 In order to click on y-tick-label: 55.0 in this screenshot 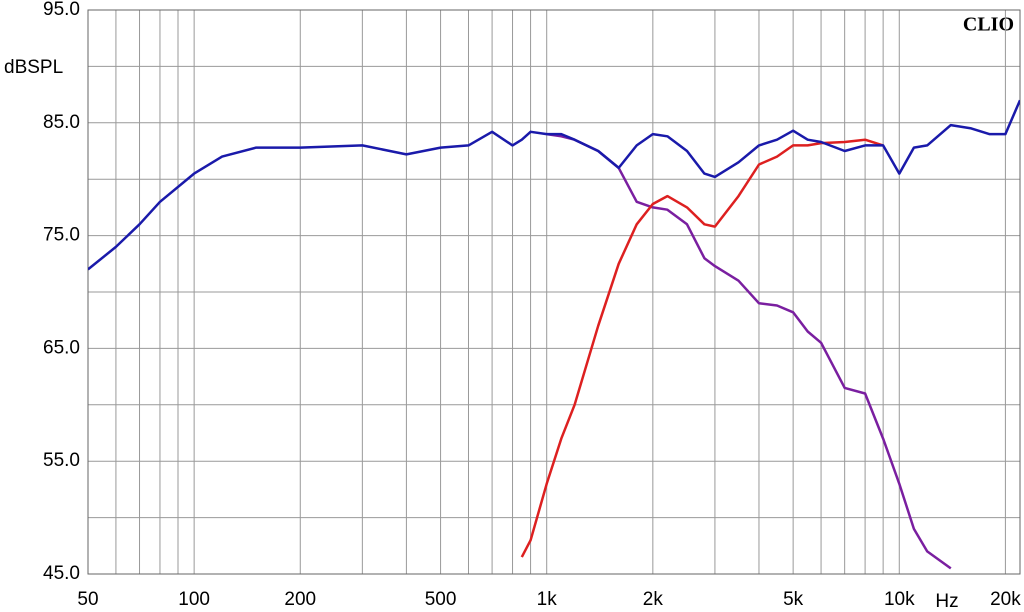, I will do `click(61, 460)`.